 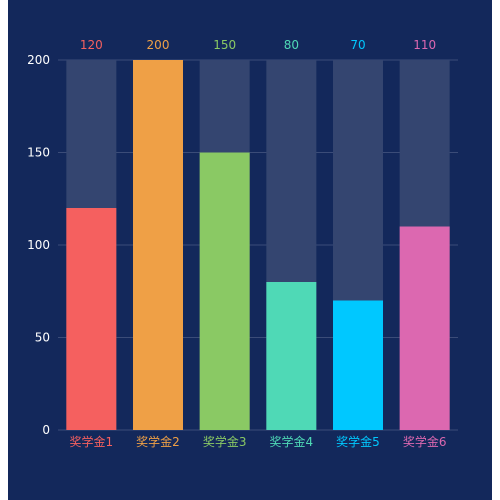 I want to click on y-tick-label: 100, so click(x=38, y=245).